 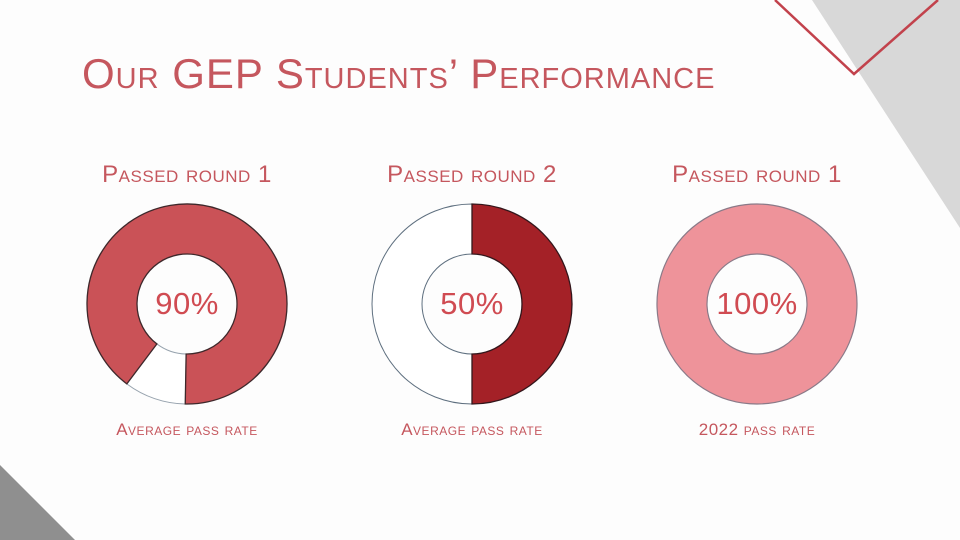 I want to click on chart-column-round1-2022: Passed round 1 100% 2022 pass rate, so click(x=757, y=300).